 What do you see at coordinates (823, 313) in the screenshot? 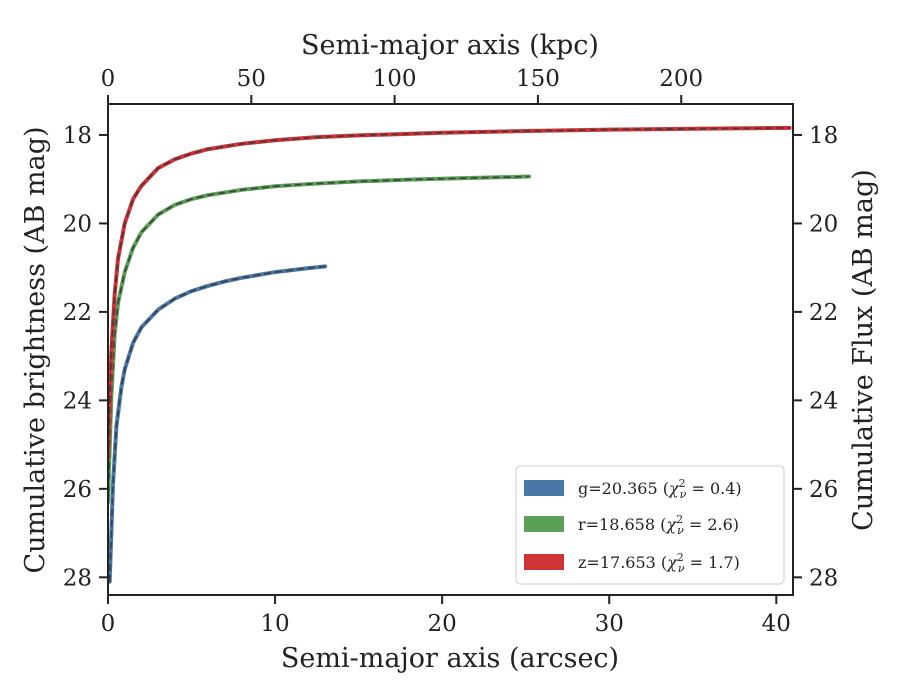
I see `y2-tick-label: 22` at bounding box center [823, 313].